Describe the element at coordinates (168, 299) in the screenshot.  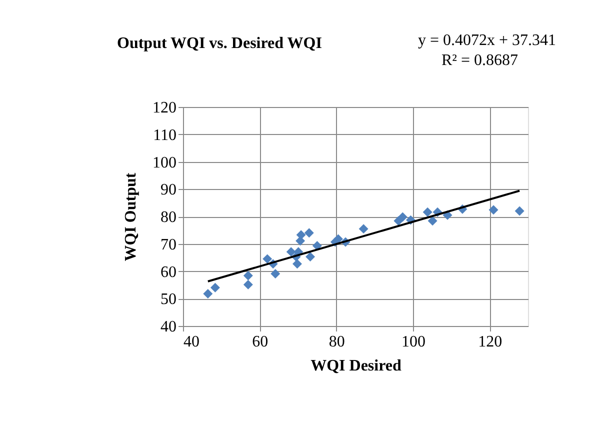
I see `y-tick-label: 50` at that location.